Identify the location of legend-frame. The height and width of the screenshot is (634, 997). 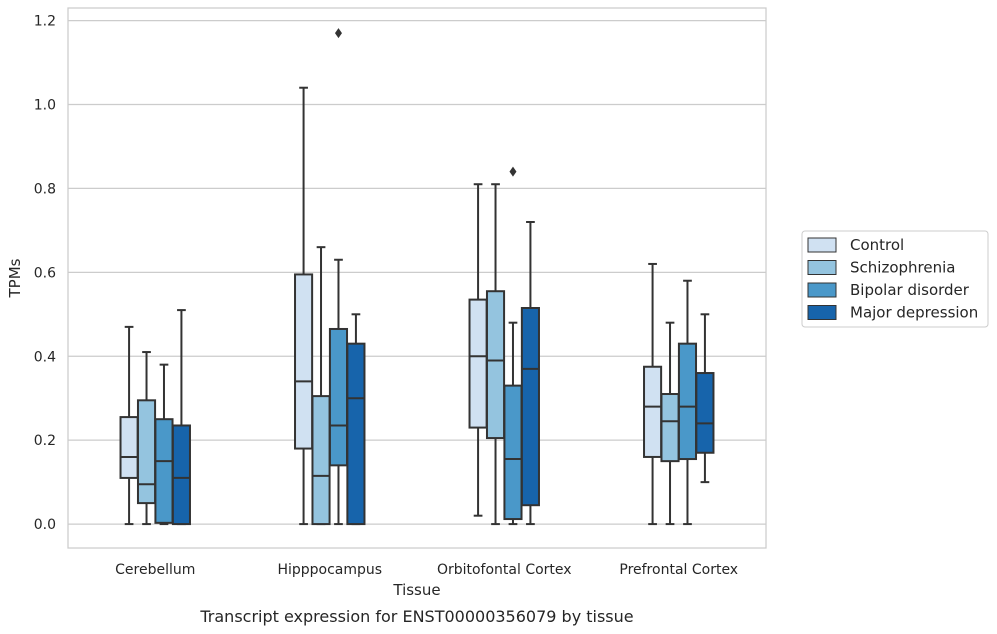
(895, 279).